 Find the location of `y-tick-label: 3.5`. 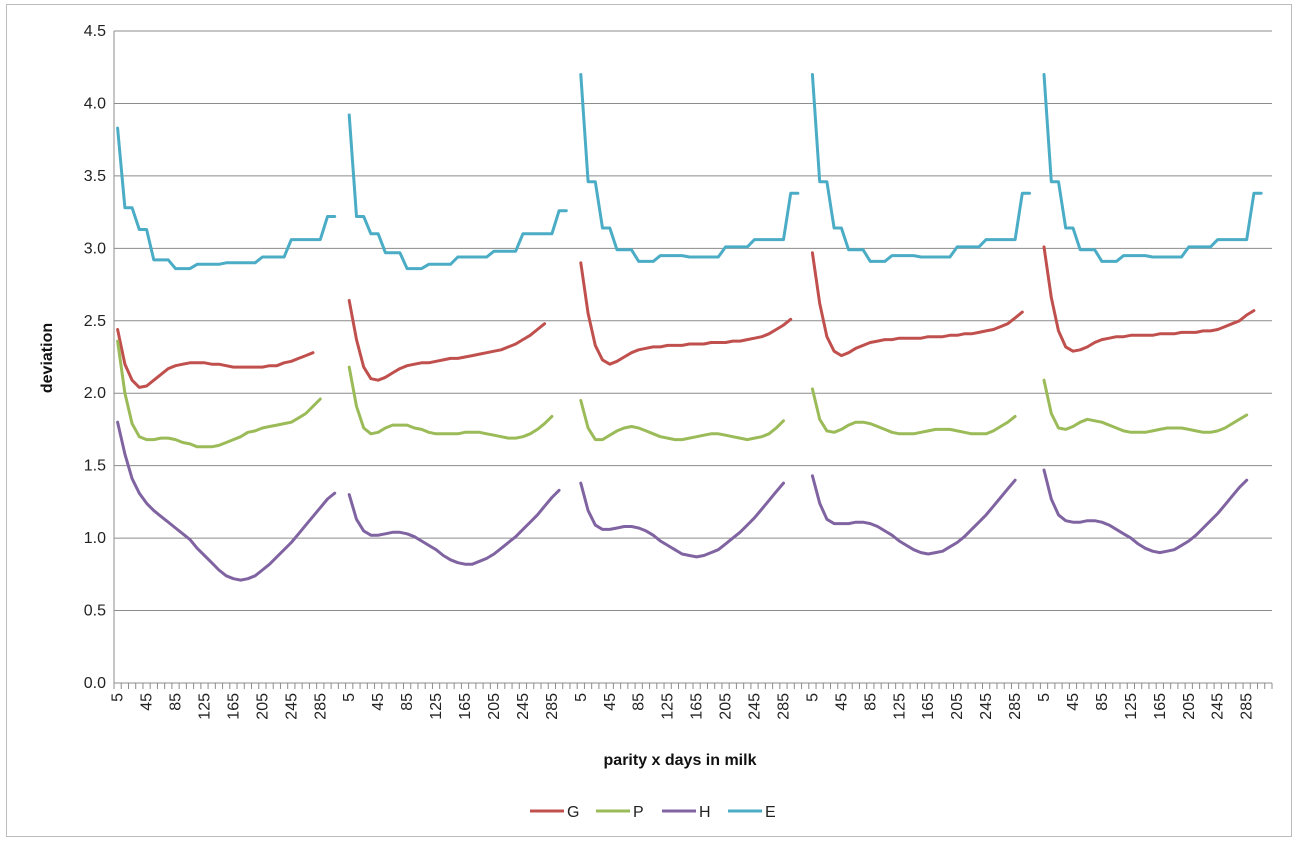

y-tick-label: 3.5 is located at coordinates (95, 176).